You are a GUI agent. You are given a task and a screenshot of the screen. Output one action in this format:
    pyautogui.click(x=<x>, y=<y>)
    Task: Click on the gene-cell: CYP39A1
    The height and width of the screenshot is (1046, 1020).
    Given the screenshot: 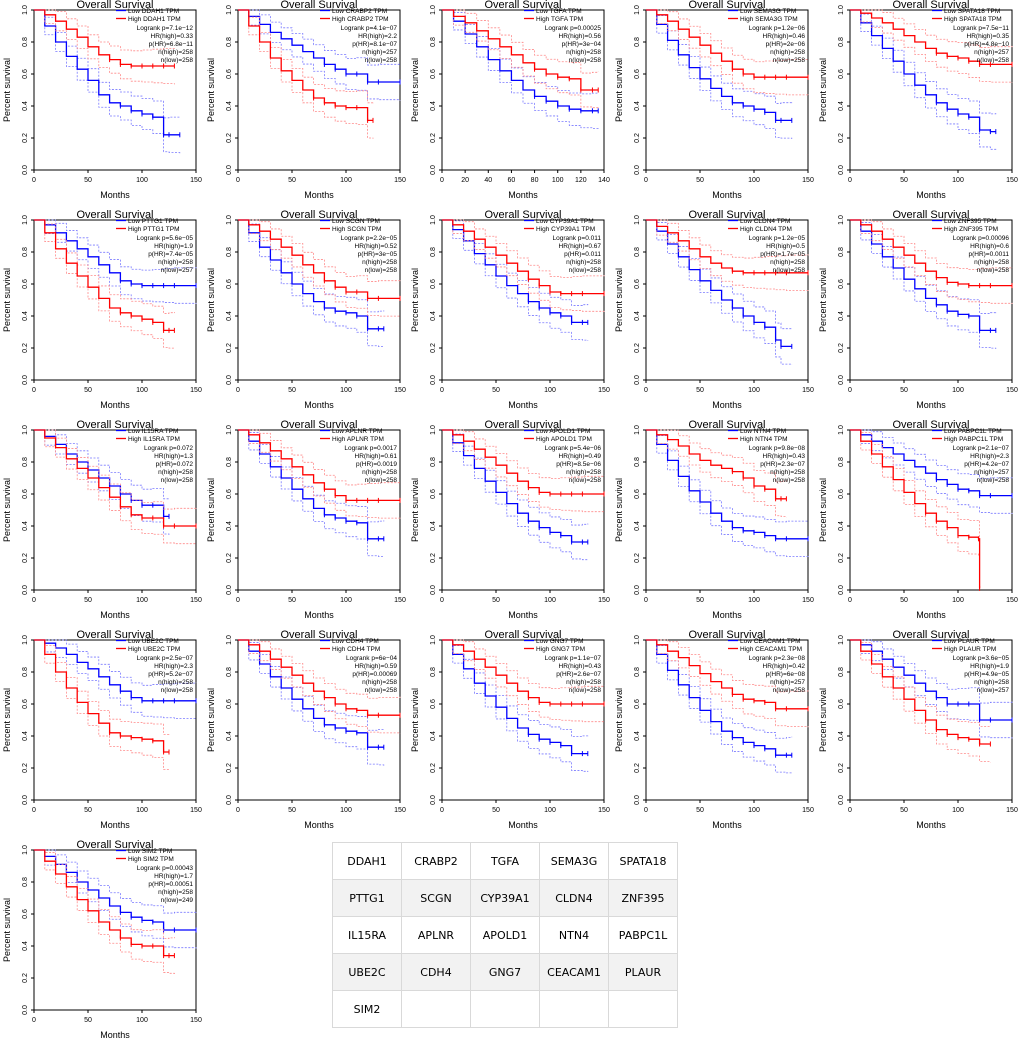 What is the action you would take?
    pyautogui.click(x=505, y=898)
    